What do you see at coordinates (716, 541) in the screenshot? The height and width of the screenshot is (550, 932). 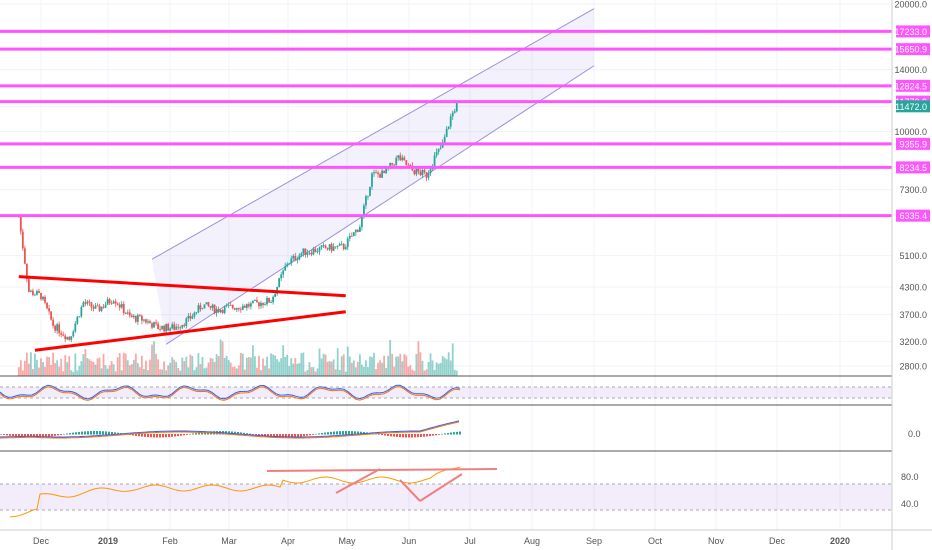 I see `time-tick-label: Nov` at bounding box center [716, 541].